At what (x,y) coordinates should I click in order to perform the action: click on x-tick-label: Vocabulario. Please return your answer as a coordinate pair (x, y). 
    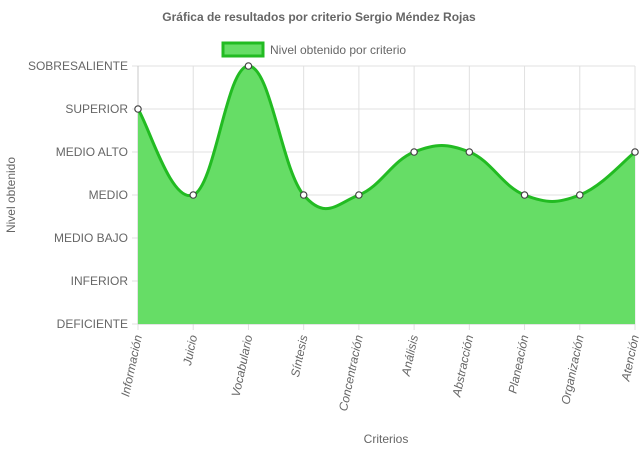
    Looking at the image, I should click on (242, 365).